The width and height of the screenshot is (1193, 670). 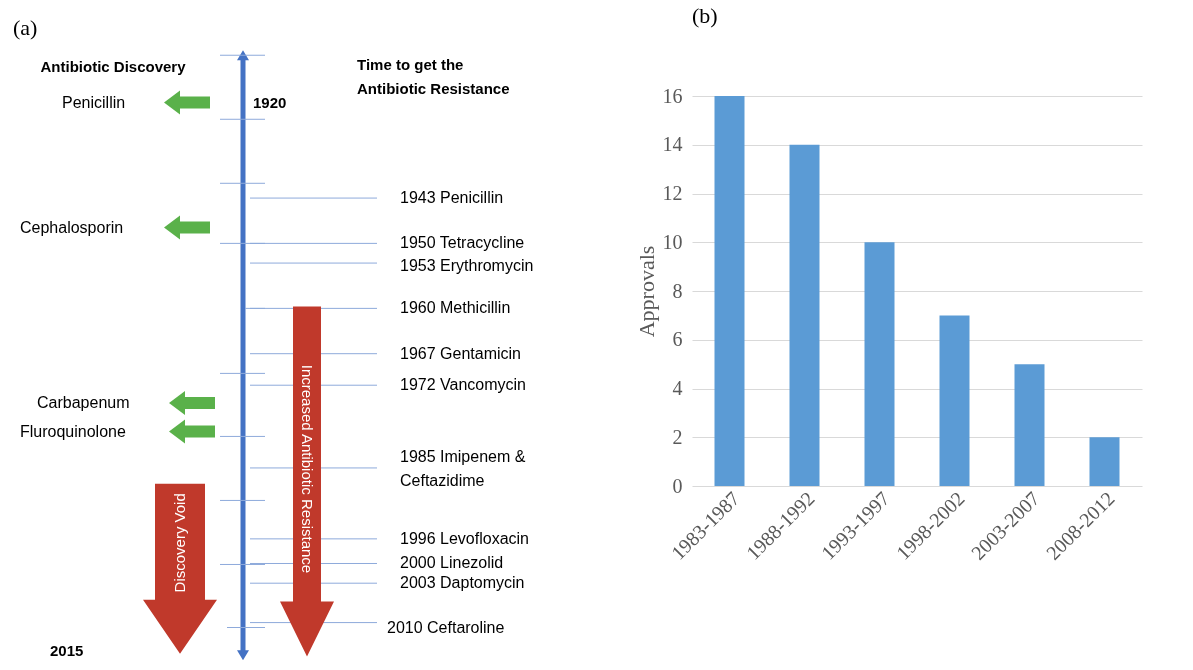 I want to click on text: 1953 Erythromycin, so click(x=467, y=266).